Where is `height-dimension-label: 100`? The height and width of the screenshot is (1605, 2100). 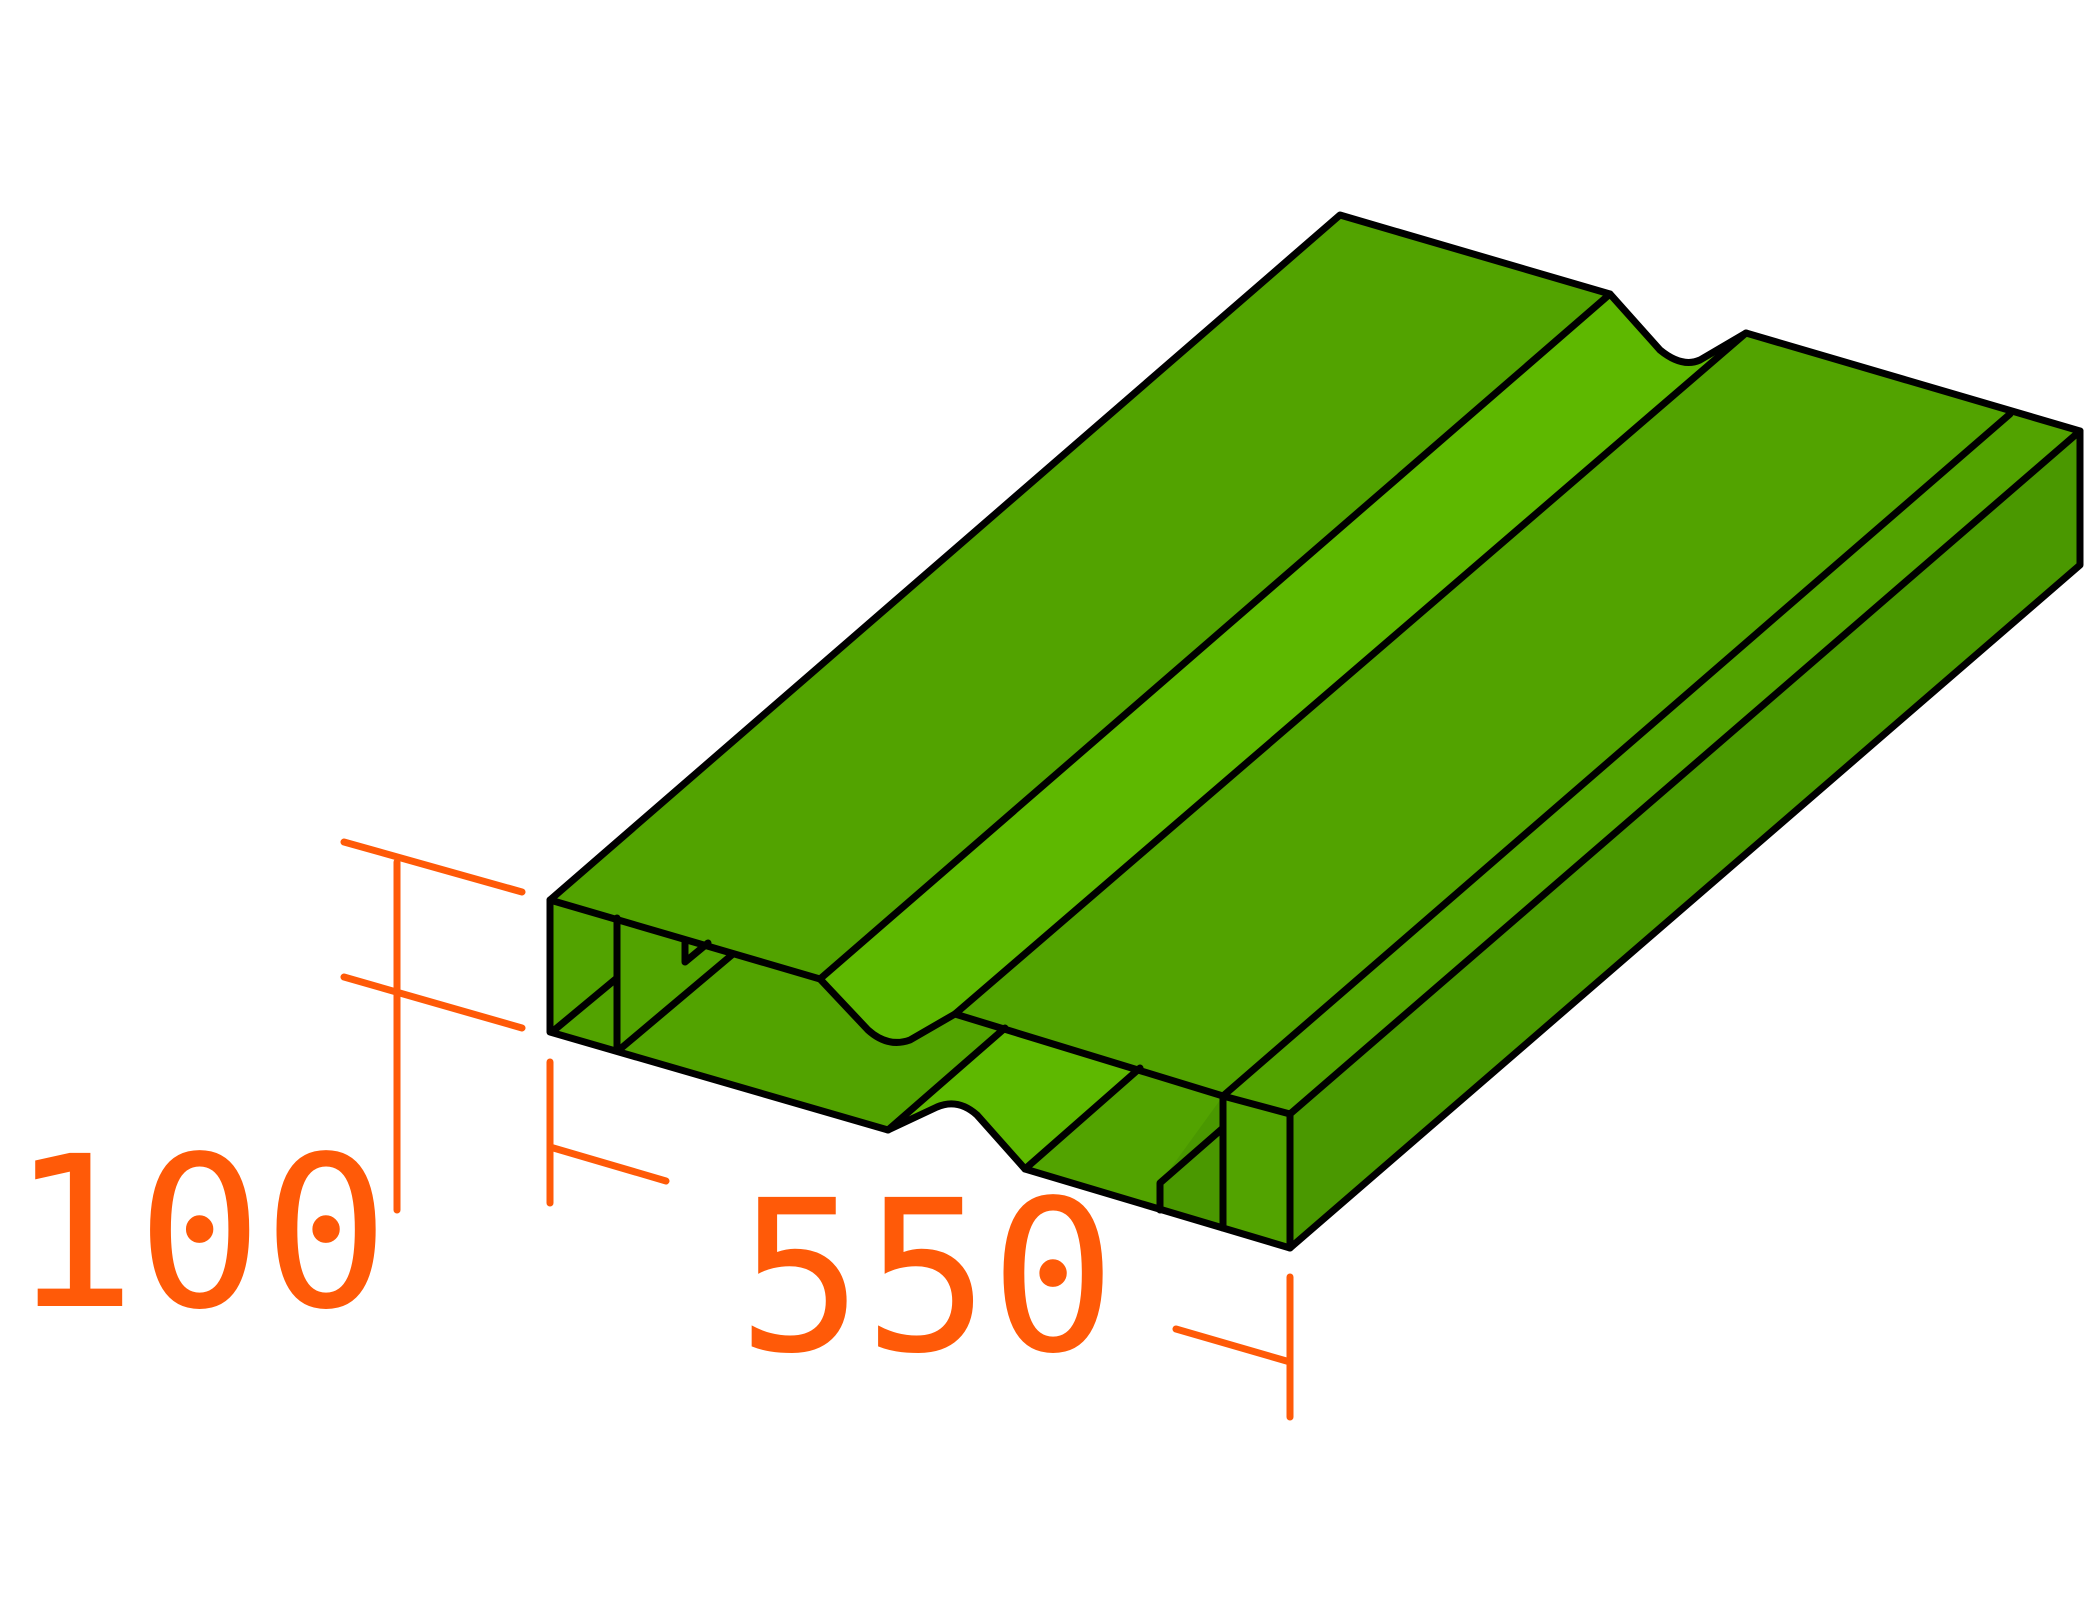
height-dimension-label: 100 is located at coordinates (199, 1233).